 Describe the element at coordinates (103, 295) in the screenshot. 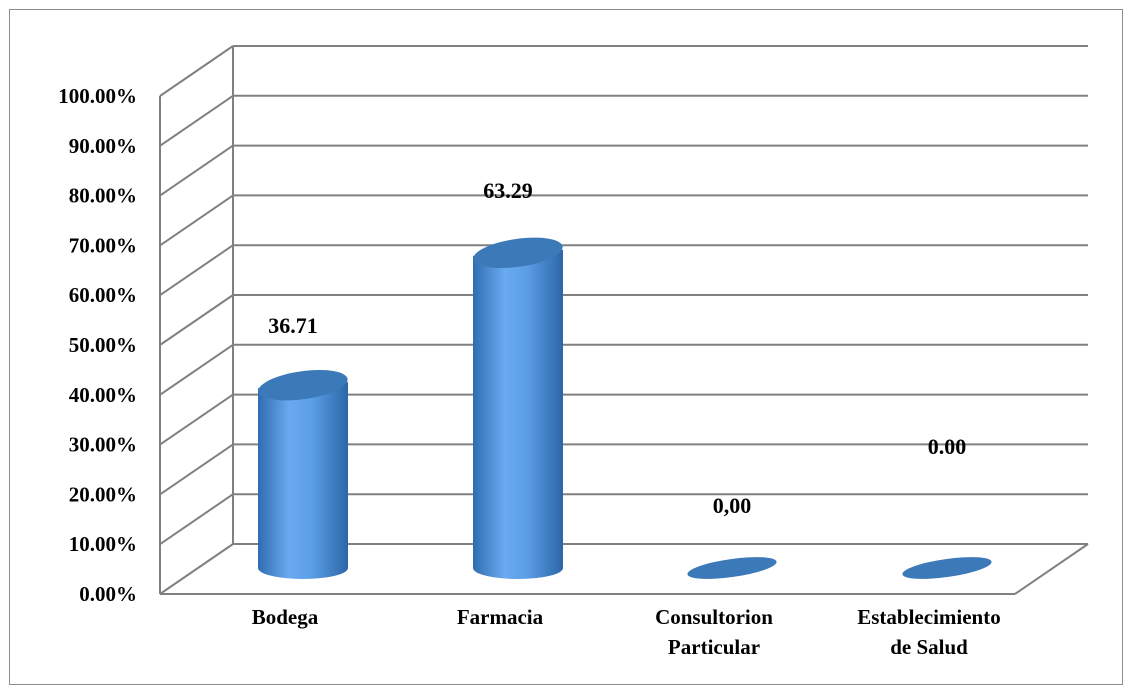

I see `y-tick-label: 60.00%` at that location.